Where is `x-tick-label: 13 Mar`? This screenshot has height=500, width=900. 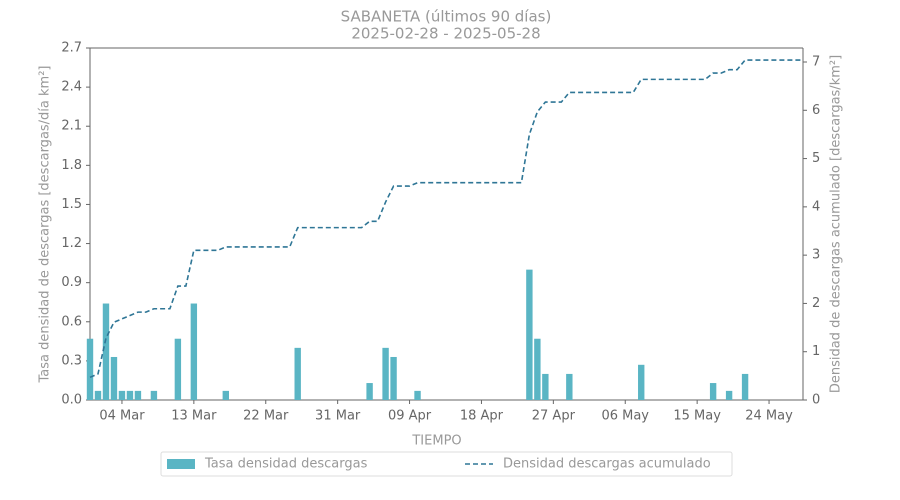
x-tick-label: 13 Mar is located at coordinates (194, 416).